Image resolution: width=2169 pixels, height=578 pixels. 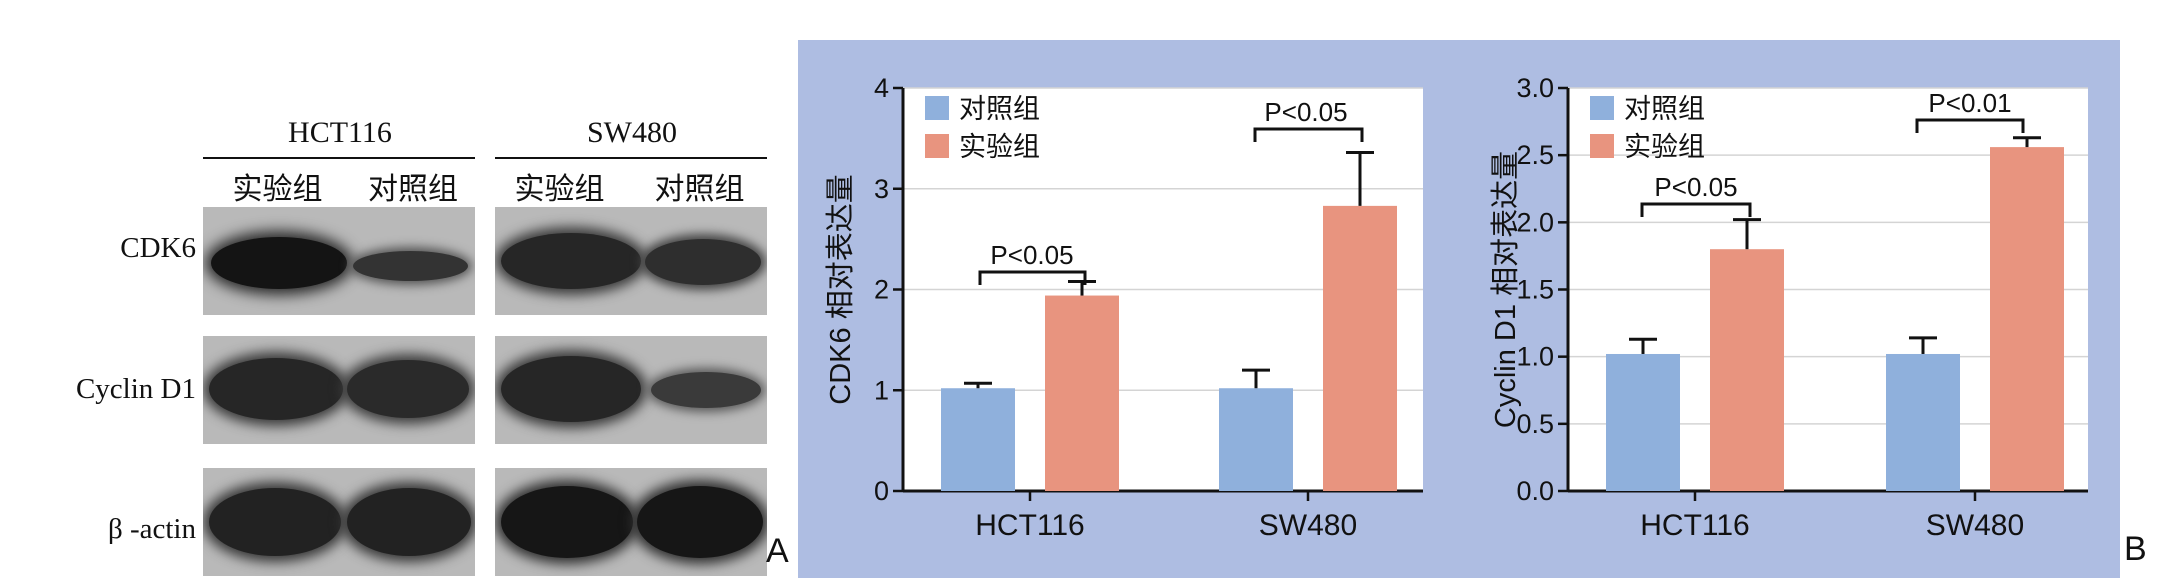 What do you see at coordinates (339, 158) in the screenshot?
I see `group-underline-hct116` at bounding box center [339, 158].